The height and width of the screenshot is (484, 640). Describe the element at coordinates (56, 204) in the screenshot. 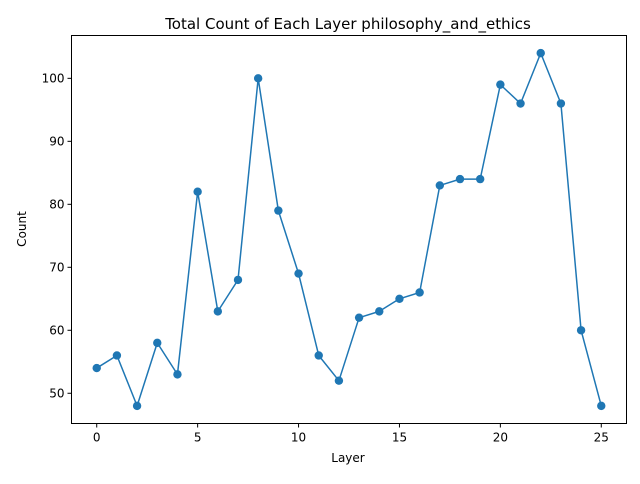

I see `y-tick-label: 80` at that location.